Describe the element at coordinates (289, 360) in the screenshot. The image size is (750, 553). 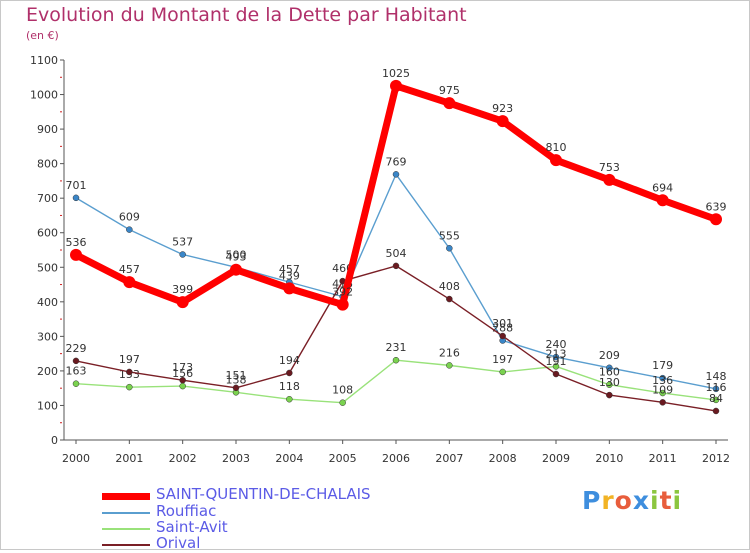
I see `data-label: 194` at that location.